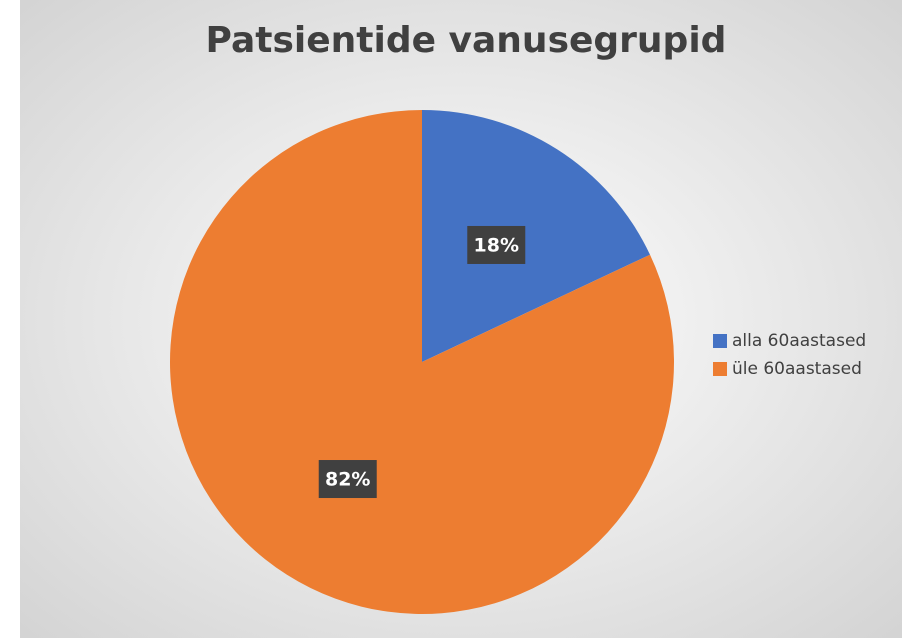  What do you see at coordinates (799, 341) in the screenshot?
I see `legend-label: alla 60aastased` at bounding box center [799, 341].